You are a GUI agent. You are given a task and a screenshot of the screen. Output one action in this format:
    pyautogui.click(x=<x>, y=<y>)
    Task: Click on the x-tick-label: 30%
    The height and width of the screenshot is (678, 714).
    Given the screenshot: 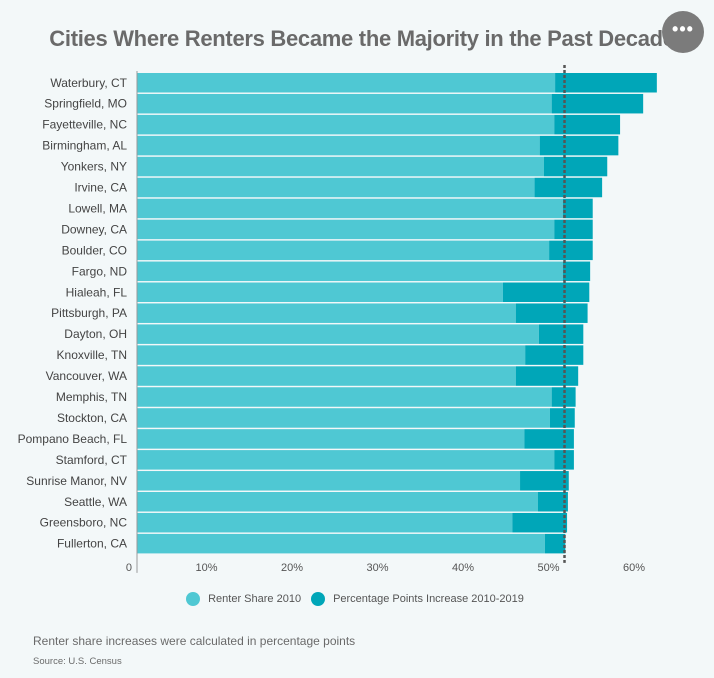 What is the action you would take?
    pyautogui.click(x=377, y=568)
    